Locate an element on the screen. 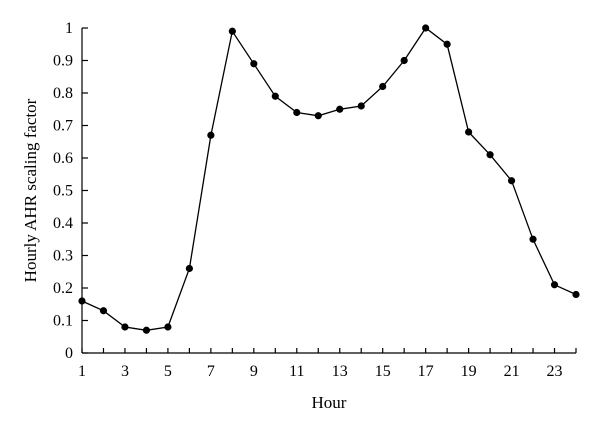 Image resolution: width=600 pixels, height=428 pixels. y-axis-title: Hourly AHR scaling factor is located at coordinates (30, 190).